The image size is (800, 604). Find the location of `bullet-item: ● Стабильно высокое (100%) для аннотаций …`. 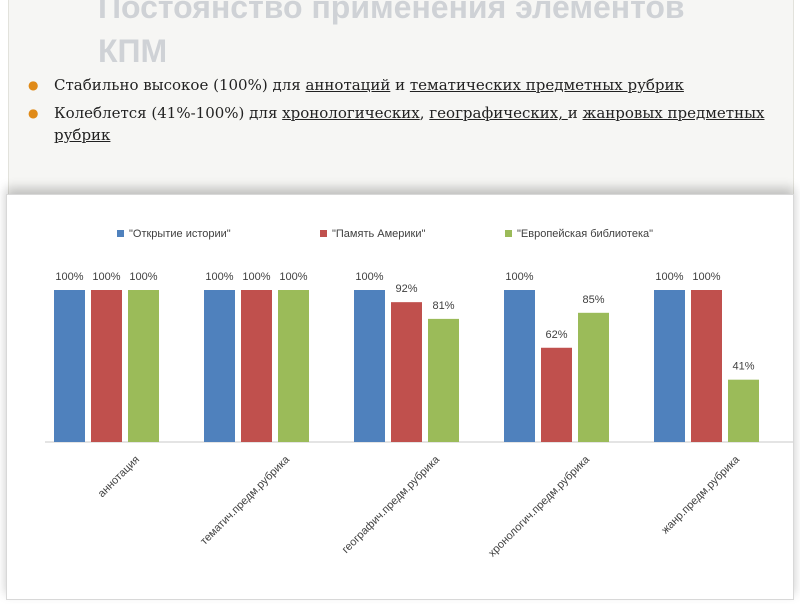

bullet-item: ● Стабильно высокое (100%) для аннотаций … is located at coordinates (400, 85).